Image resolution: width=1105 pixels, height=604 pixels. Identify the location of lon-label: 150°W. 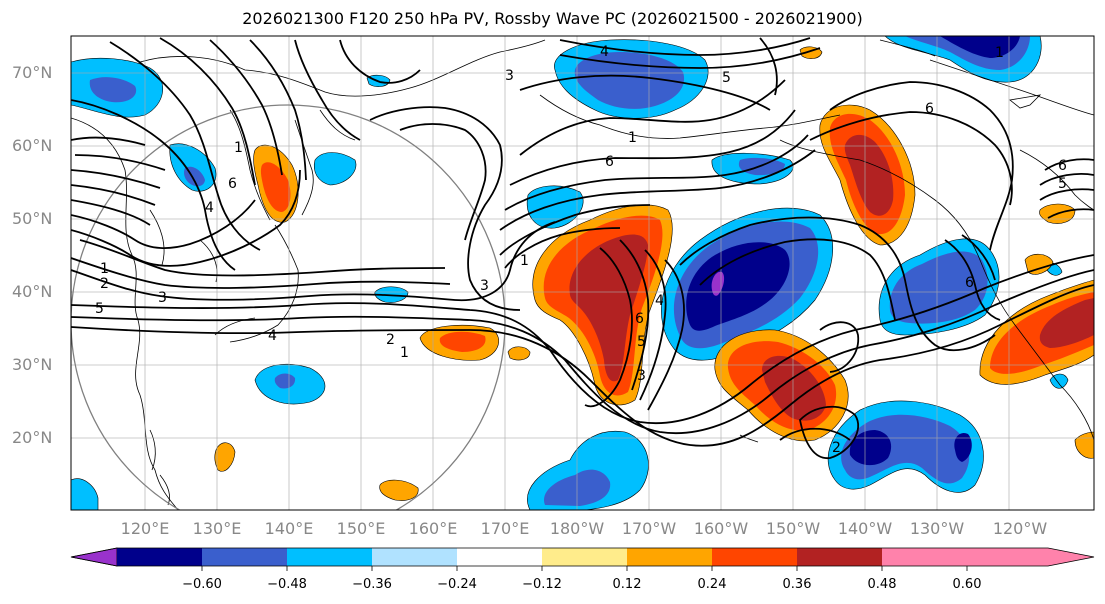
(793, 528).